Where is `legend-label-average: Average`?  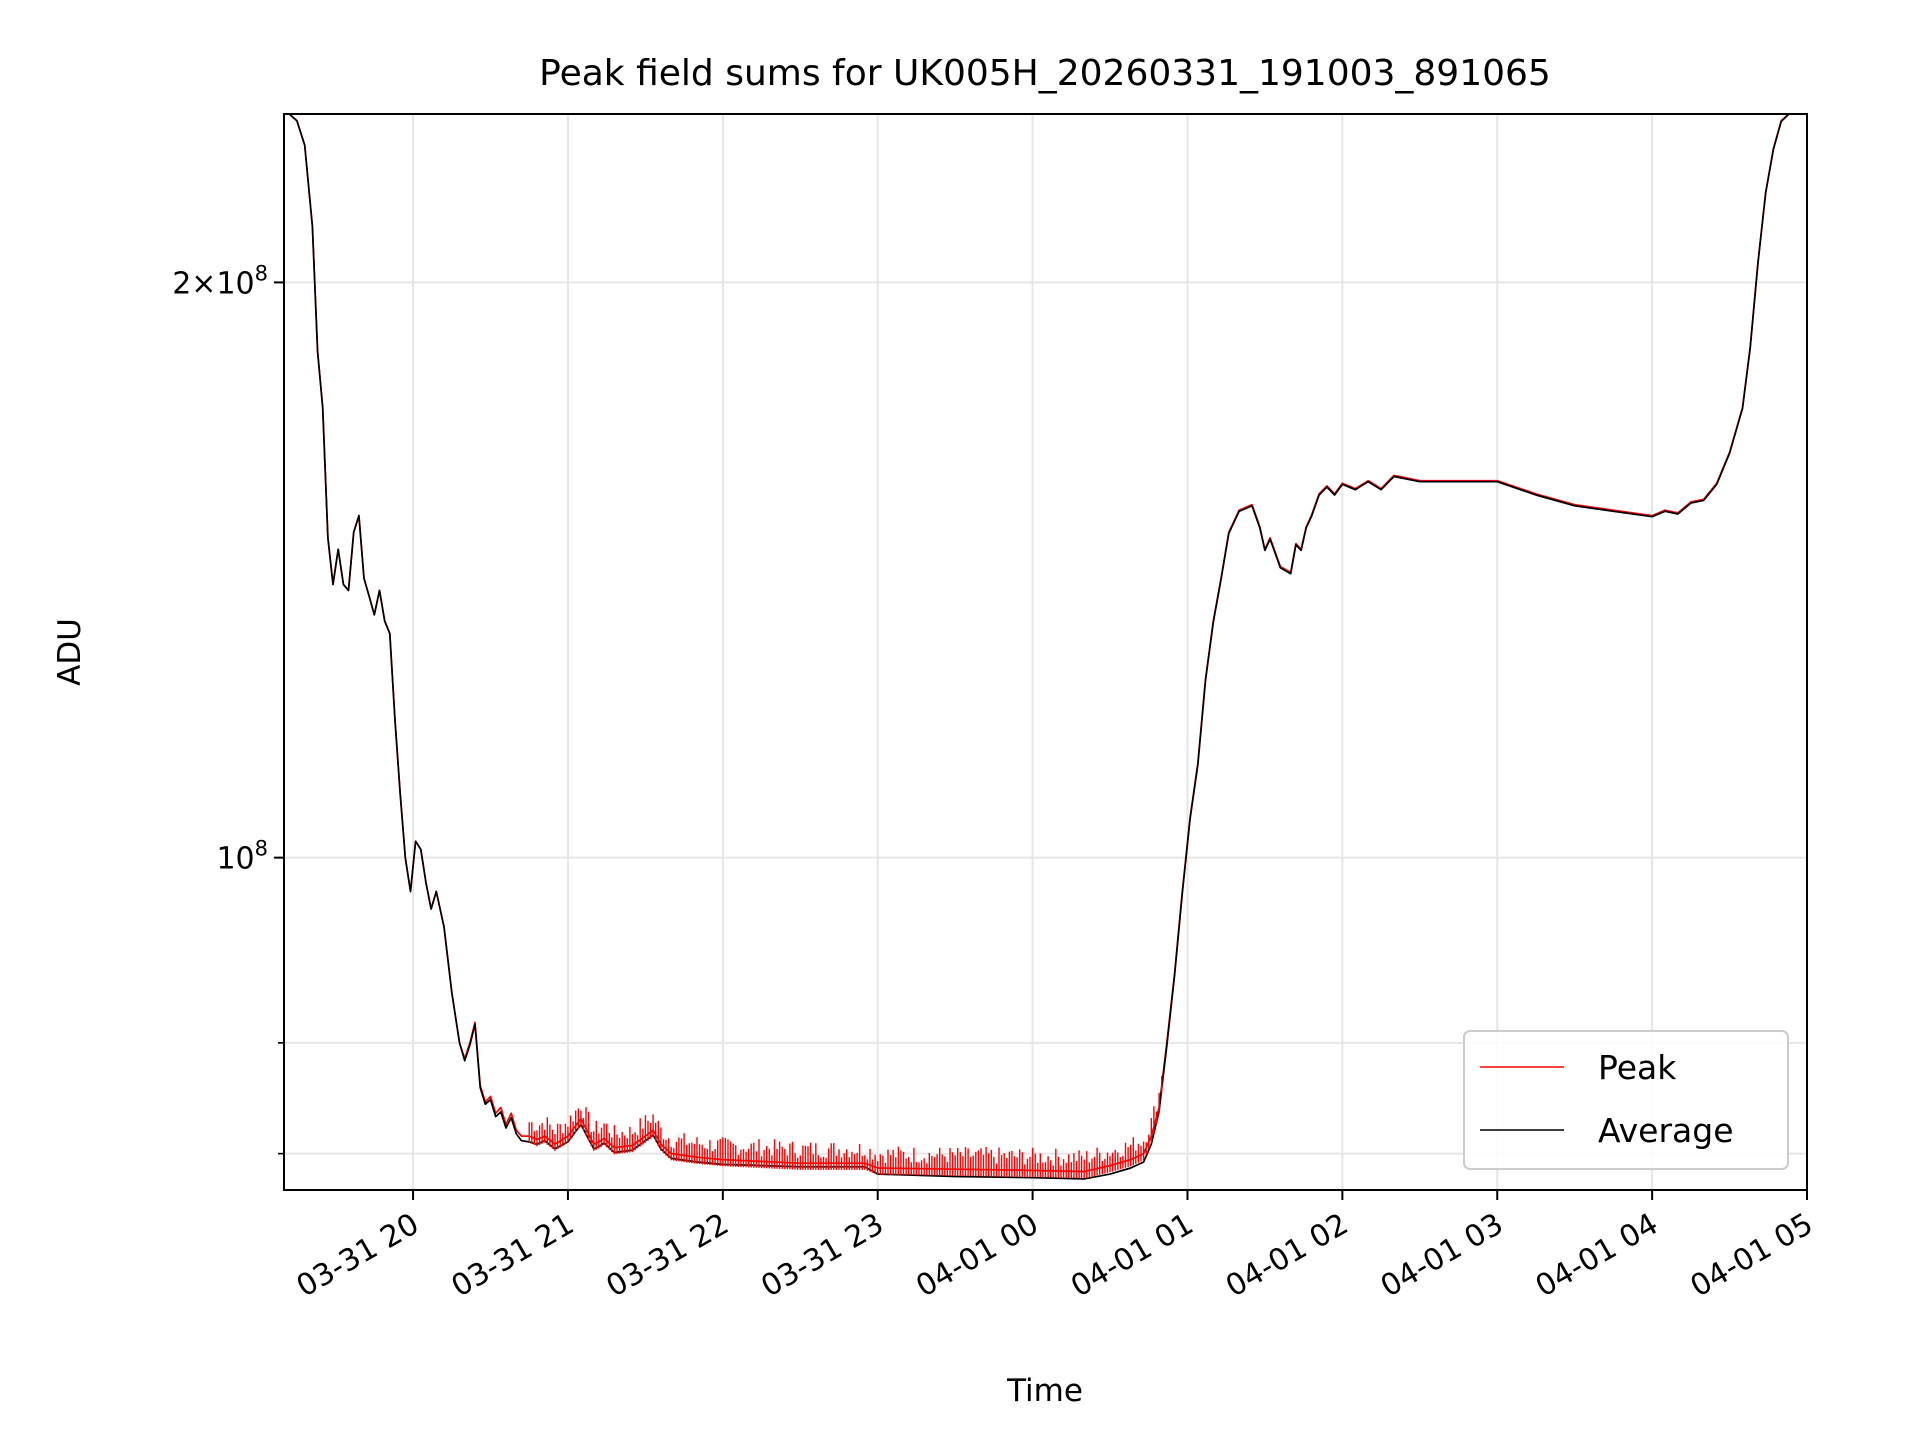 legend-label-average: Average is located at coordinates (1666, 1130).